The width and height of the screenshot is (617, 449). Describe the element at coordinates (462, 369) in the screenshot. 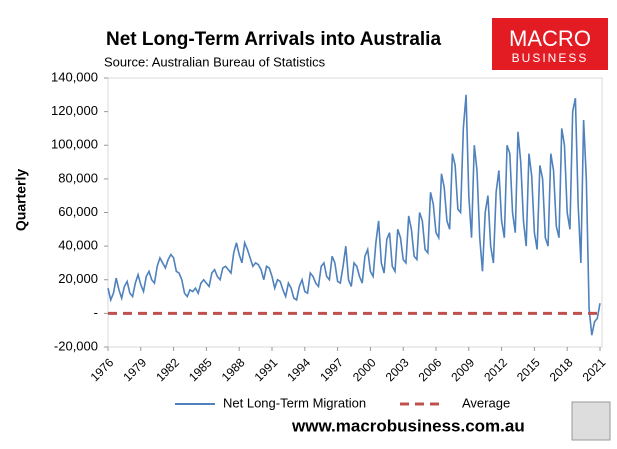

I see `x-tick-label: 2009` at that location.